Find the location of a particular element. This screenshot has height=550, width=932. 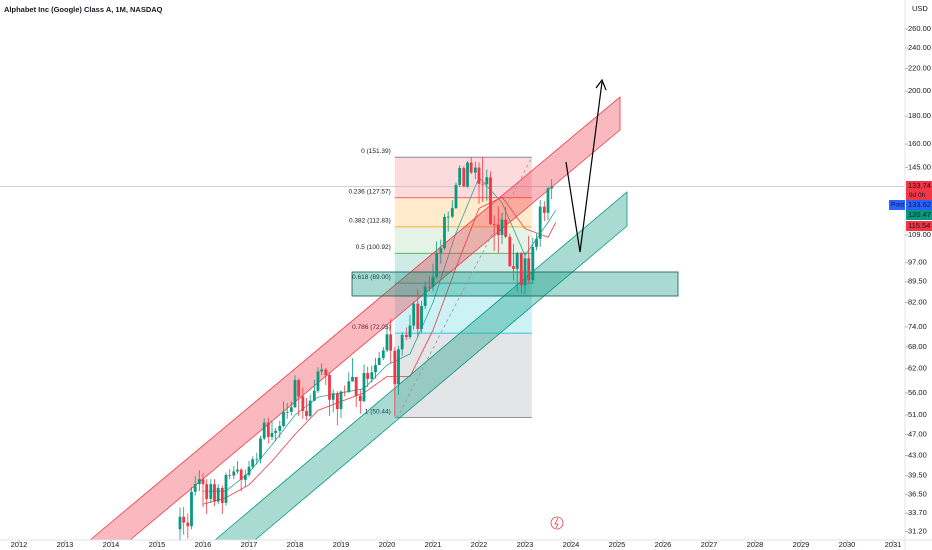

y-tick-label: 89.50 is located at coordinates (917, 281).